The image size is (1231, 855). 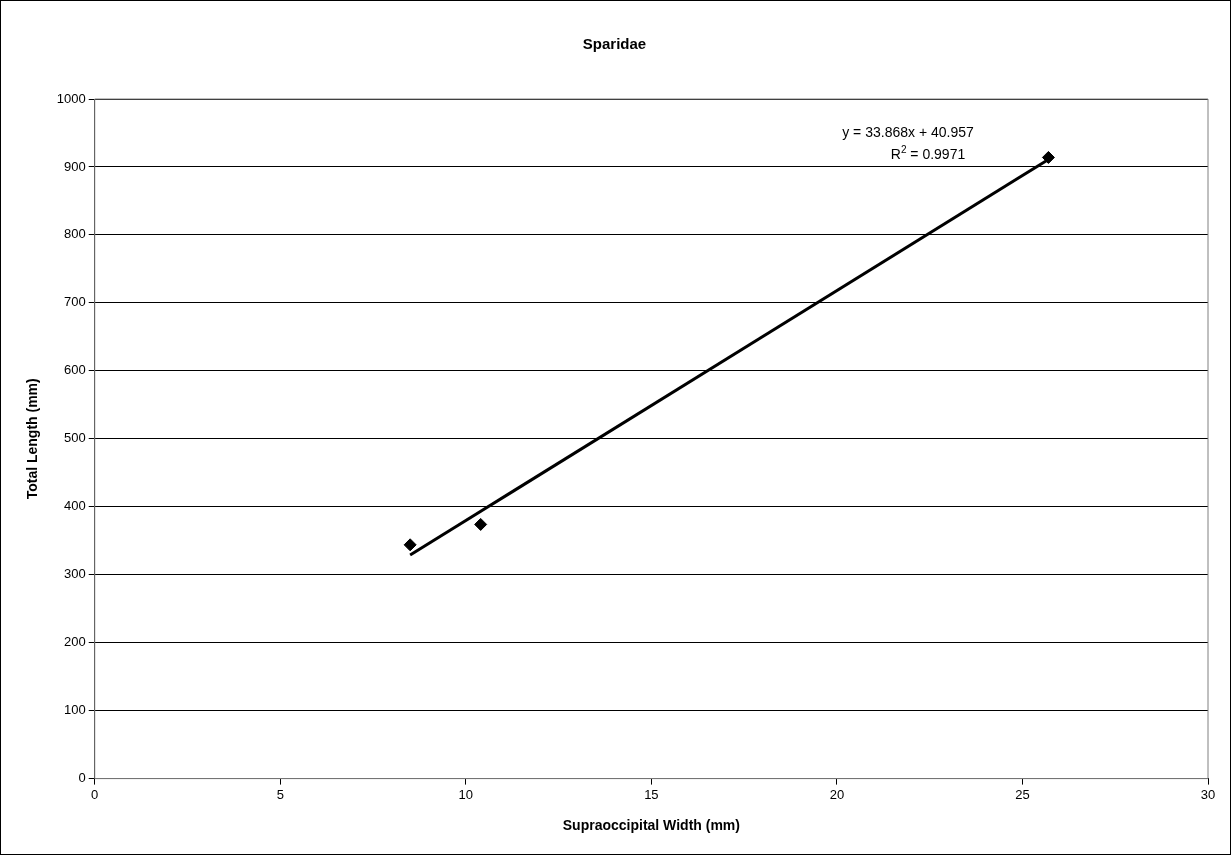 What do you see at coordinates (1208, 794) in the screenshot?
I see `x-tick-label: 30` at bounding box center [1208, 794].